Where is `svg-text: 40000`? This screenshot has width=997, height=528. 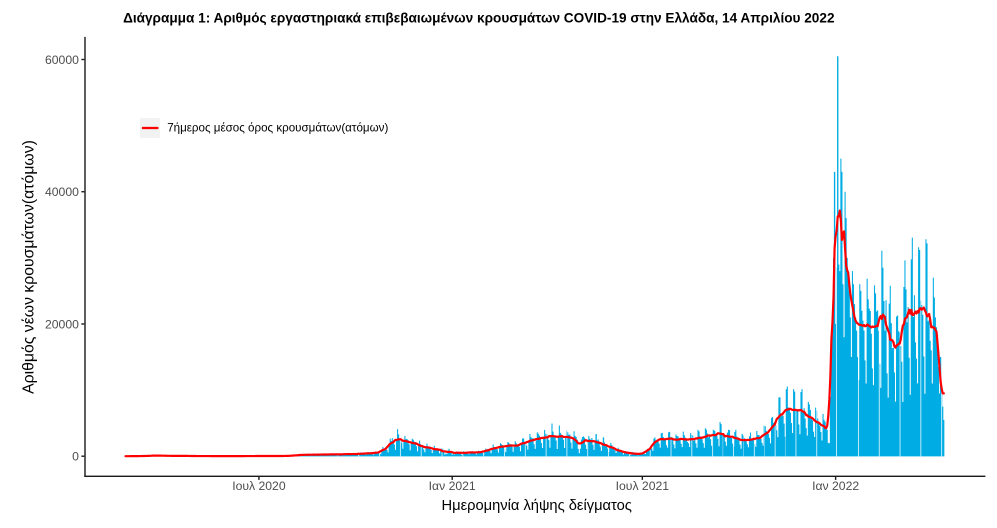
svg-text: 40000 is located at coordinates (62, 192).